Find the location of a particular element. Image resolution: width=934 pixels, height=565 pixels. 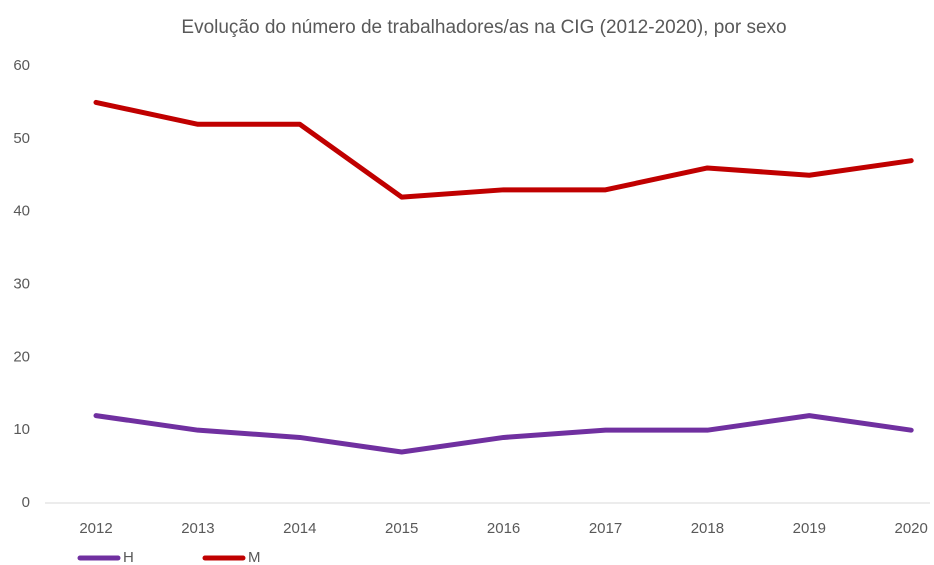

y-tick-label: 20 is located at coordinates (21, 356).